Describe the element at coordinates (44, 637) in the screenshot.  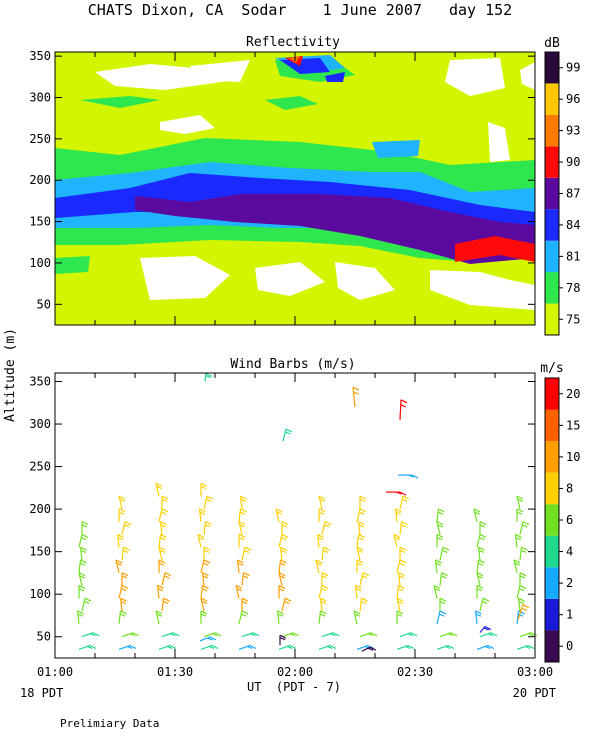
I see `y-tick-label: 50` at that location.